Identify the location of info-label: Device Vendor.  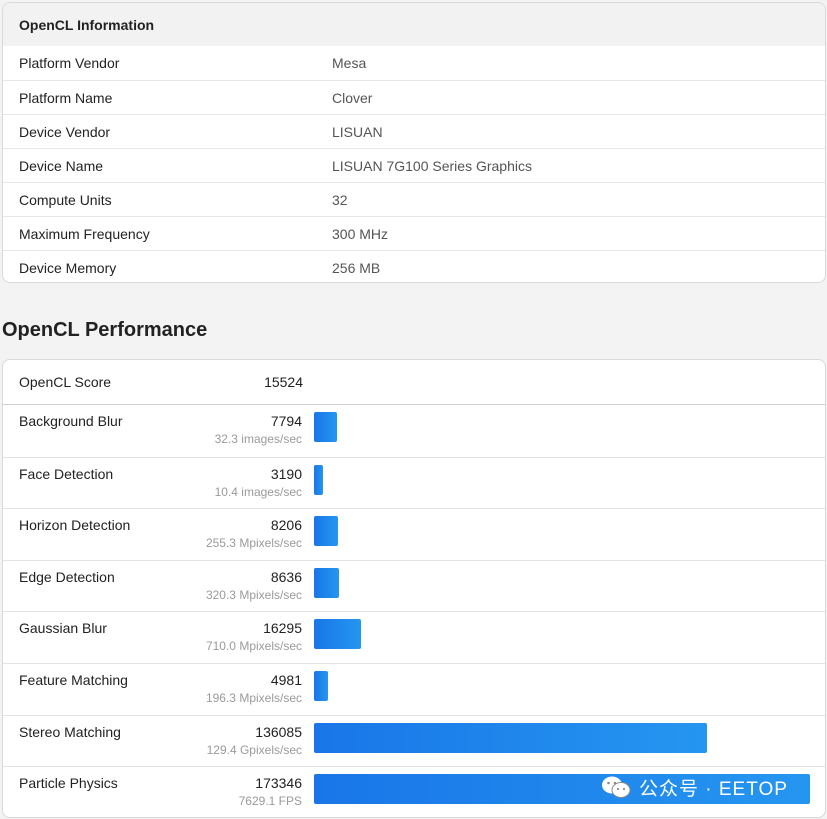
(65, 131).